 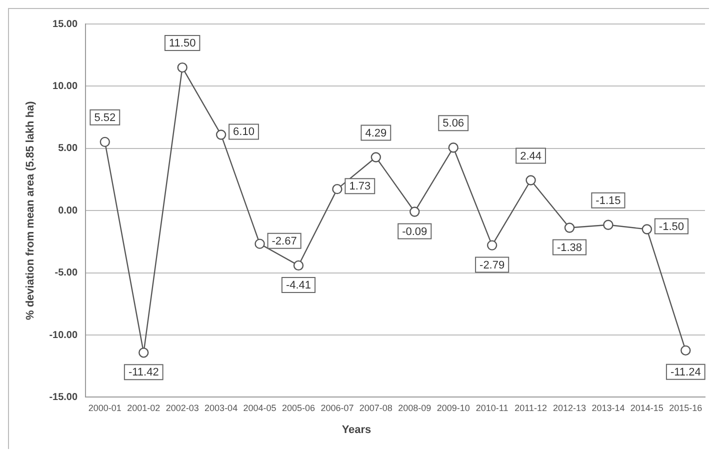 What do you see at coordinates (66, 273) in the screenshot?
I see `y-tick-label: -5.00` at bounding box center [66, 273].